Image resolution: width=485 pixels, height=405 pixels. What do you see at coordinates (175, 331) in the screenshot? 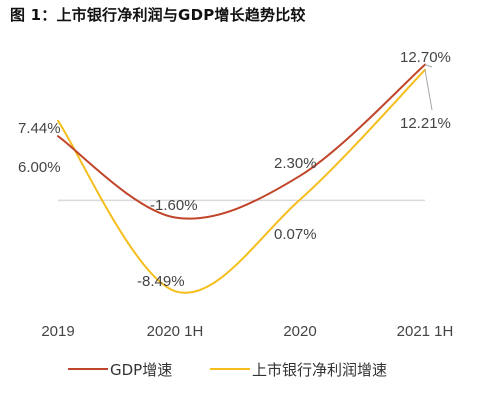
I see `x-tick-label: 2020 1H` at bounding box center [175, 331].